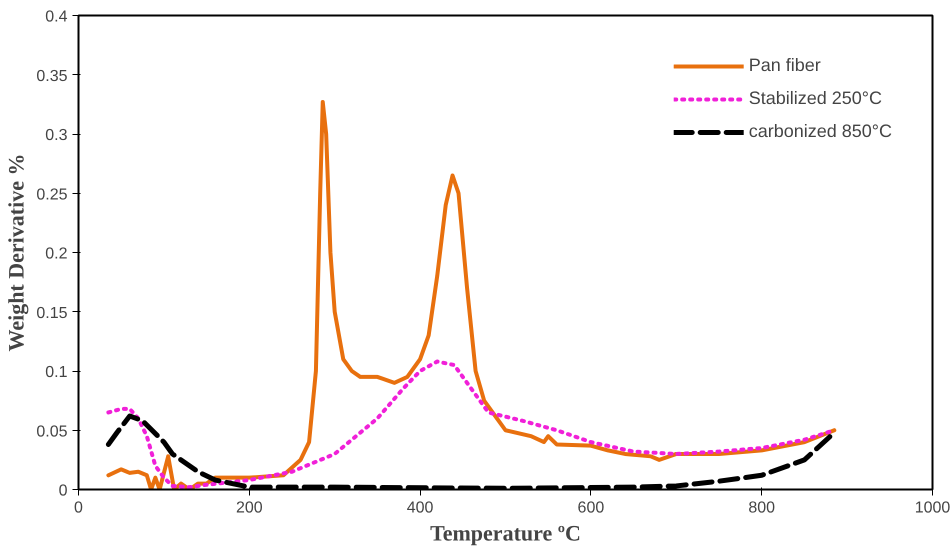  Describe the element at coordinates (52, 313) in the screenshot. I see `y-tick-label: 0.15` at that location.